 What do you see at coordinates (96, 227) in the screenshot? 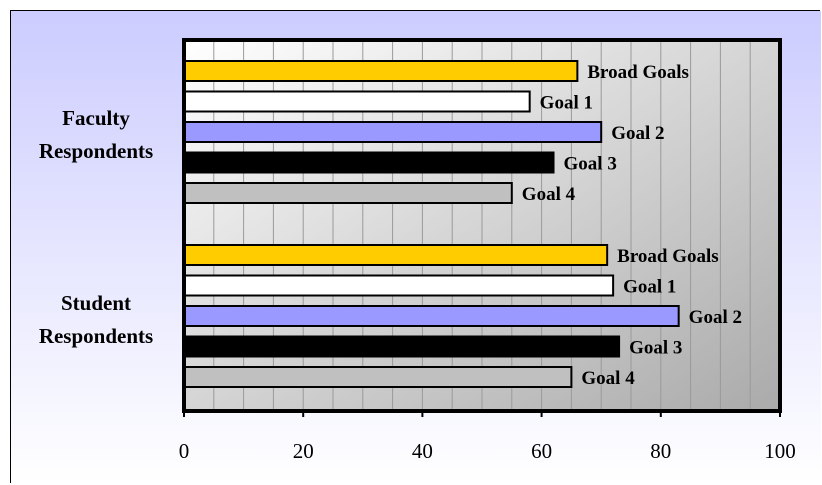
I see `category-labels: Faculty Respondents Student Respondents` at bounding box center [96, 227].